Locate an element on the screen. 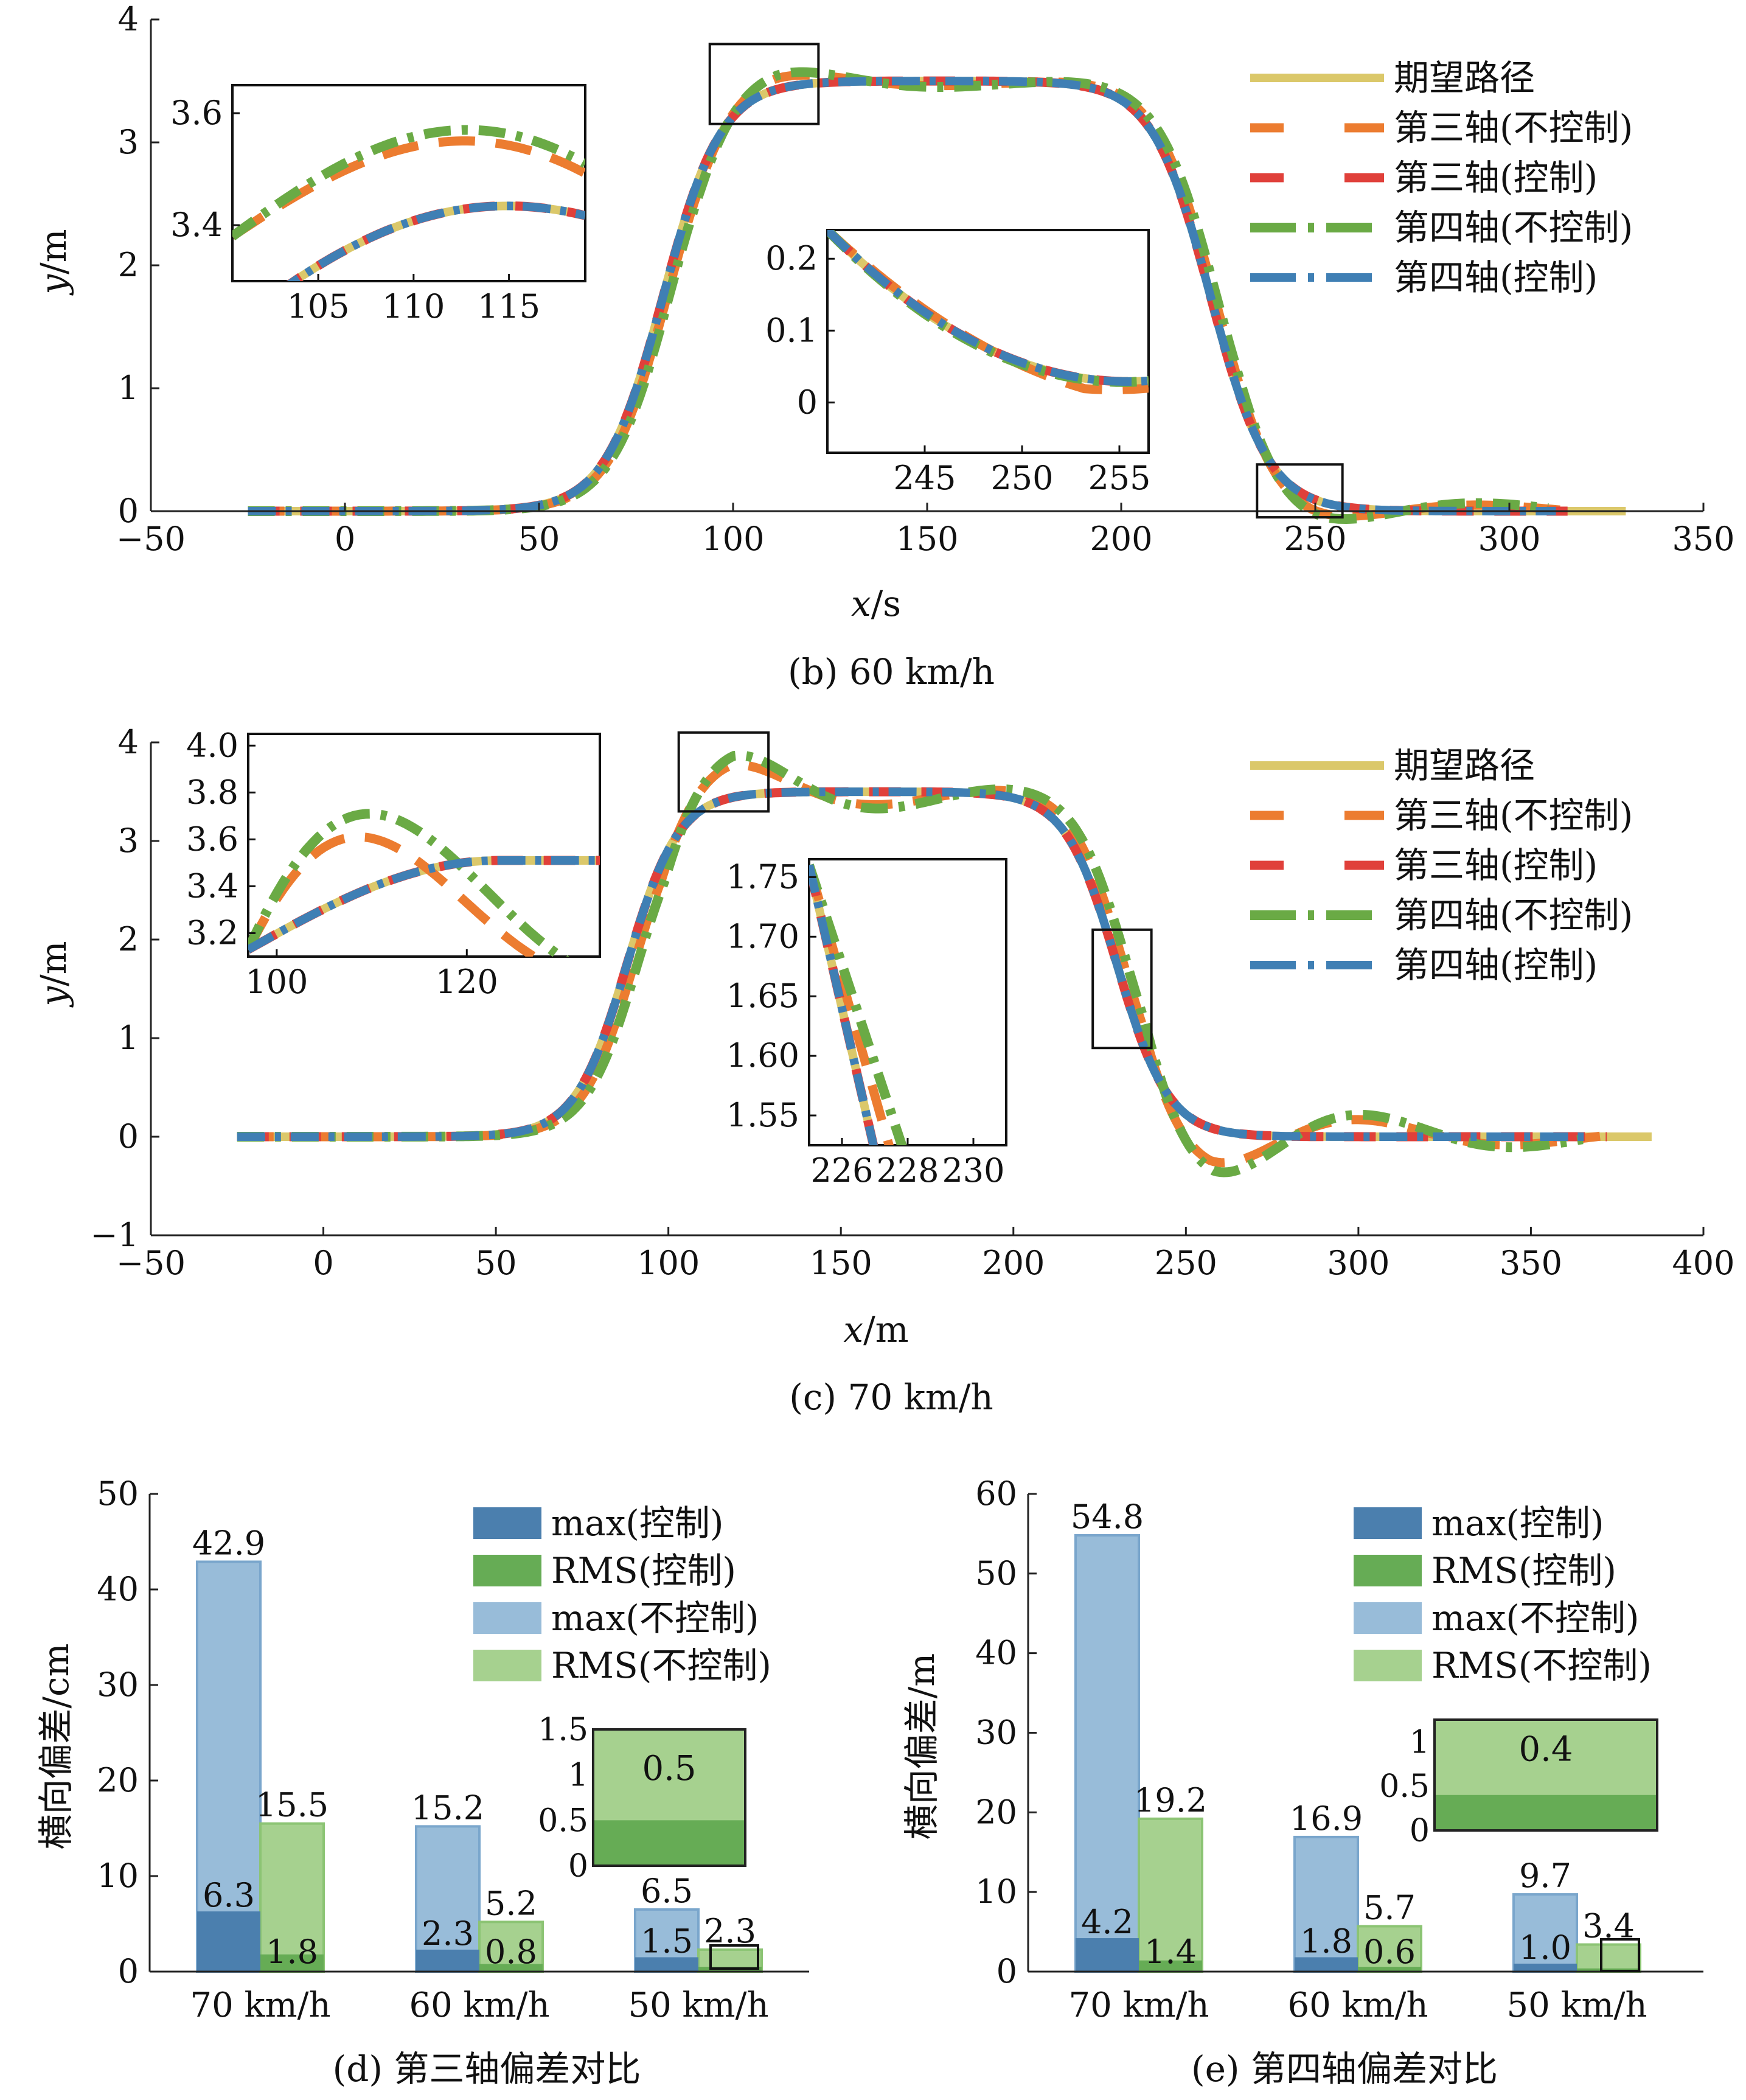  chart-e-bars: 54.819.24.21.416.95.71.8 0.69.73.41.0 is located at coordinates (1356, 1736).